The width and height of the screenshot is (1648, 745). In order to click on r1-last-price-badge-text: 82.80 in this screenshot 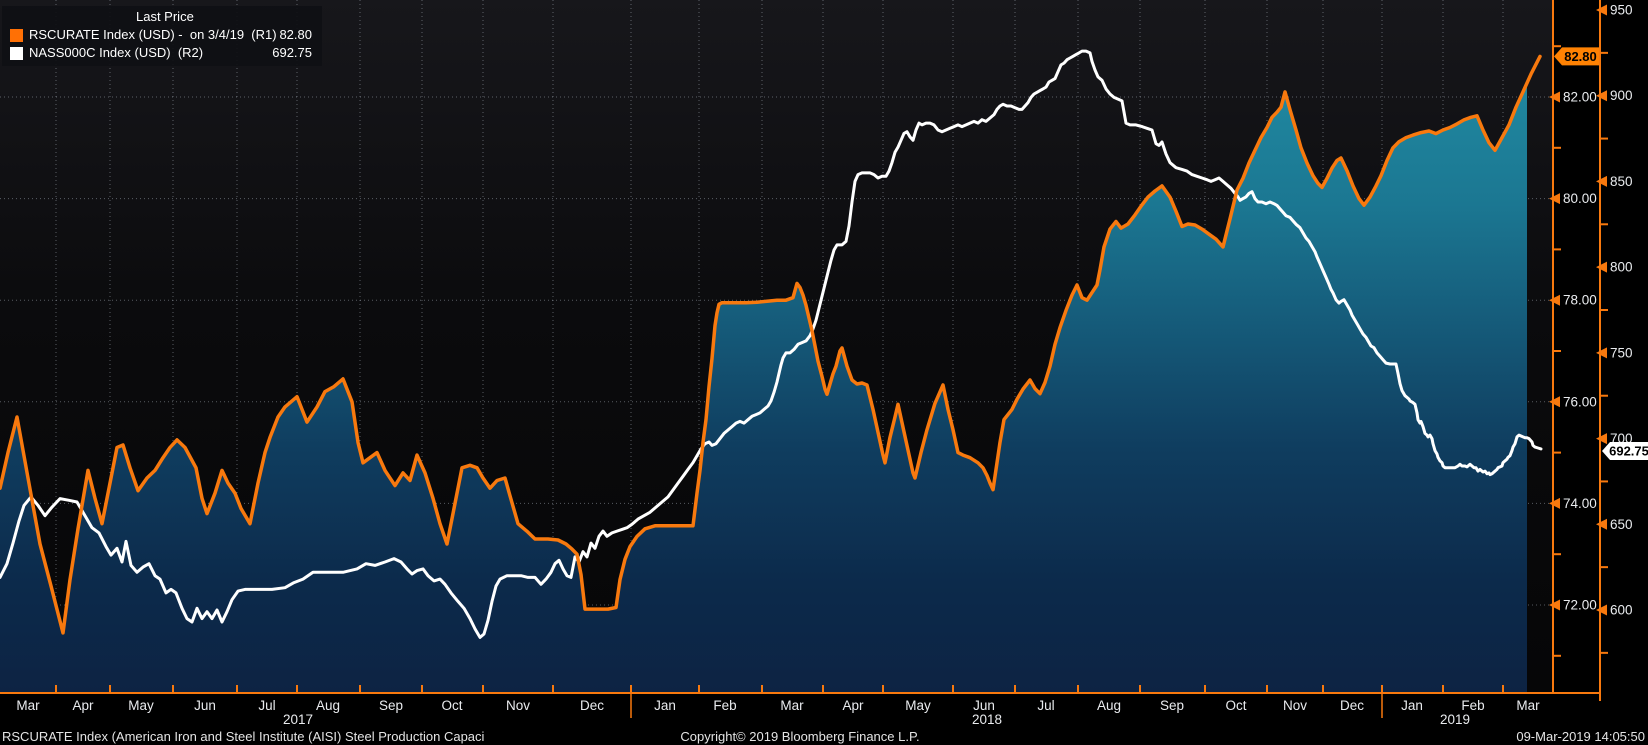, I will do `click(1580, 56)`.